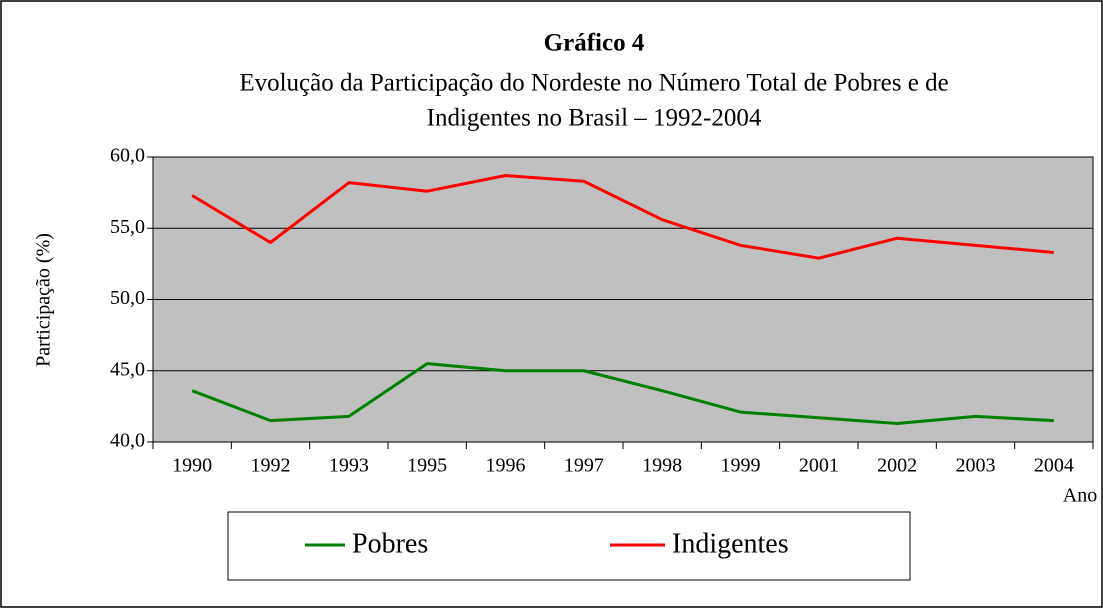 This screenshot has width=1103, height=608. I want to click on x-tick-label: 1998, so click(662, 466).